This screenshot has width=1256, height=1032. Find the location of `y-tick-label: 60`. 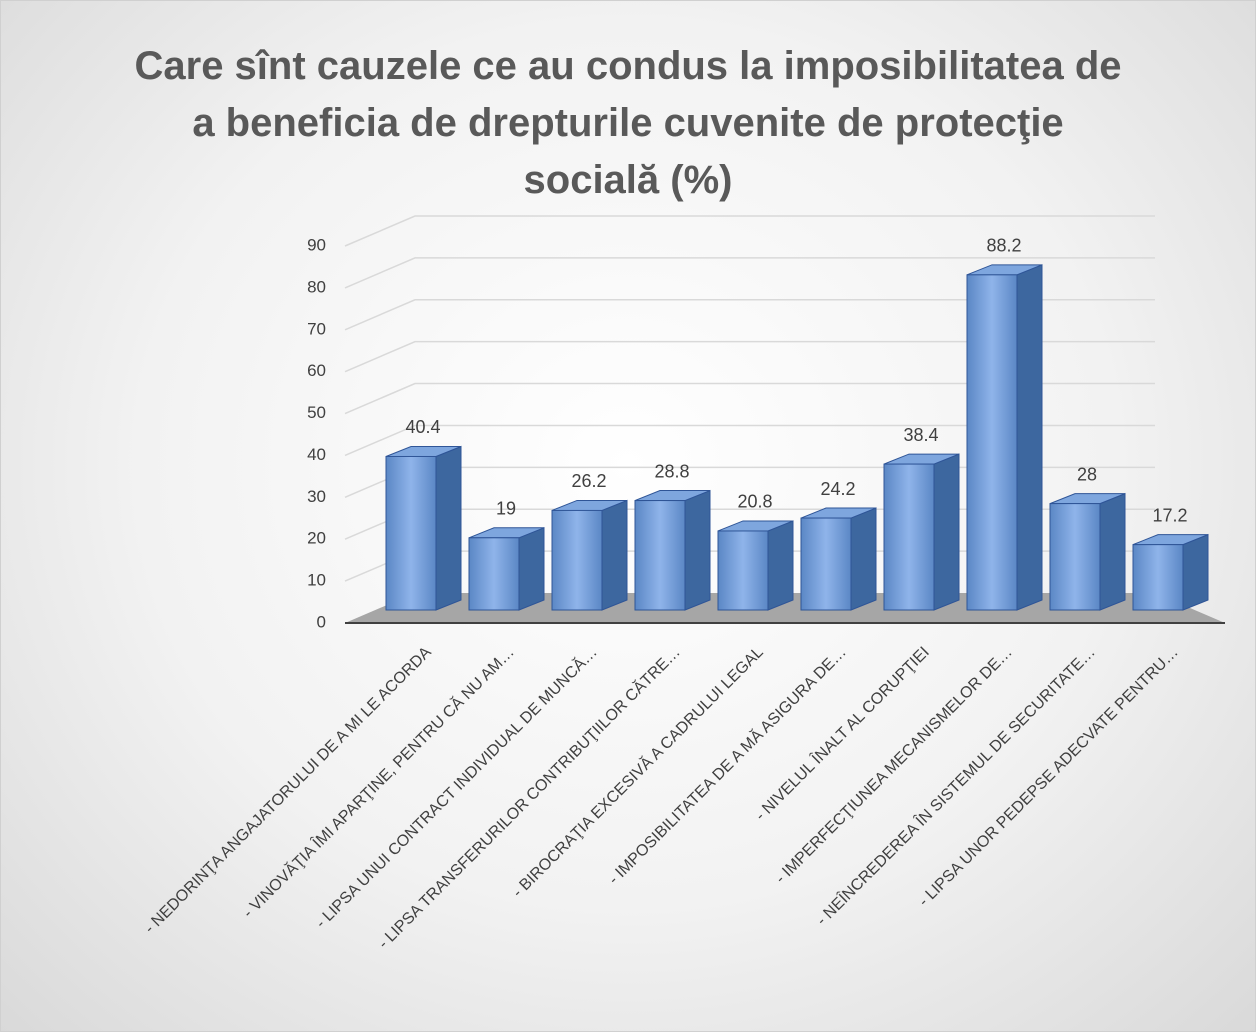

y-tick-label: 60 is located at coordinates (316, 370).